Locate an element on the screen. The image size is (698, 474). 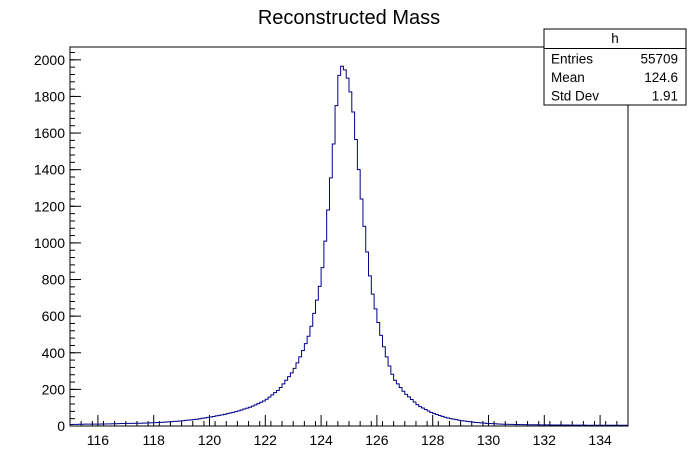
stats-box: h Entries 55709 Mean 124.6 Std Dev 1.91 is located at coordinates (615, 67).